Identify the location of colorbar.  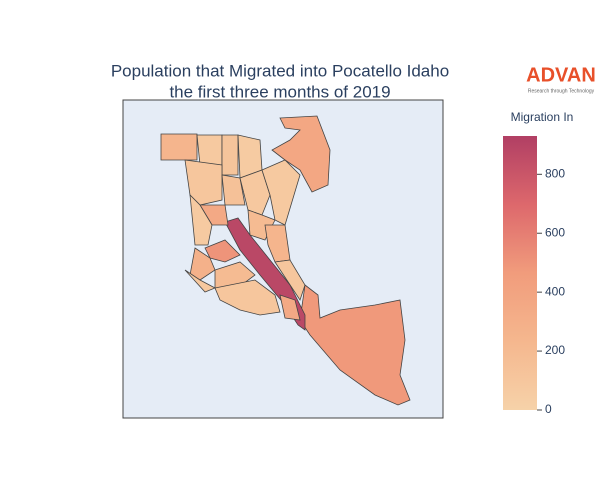
(520, 273).